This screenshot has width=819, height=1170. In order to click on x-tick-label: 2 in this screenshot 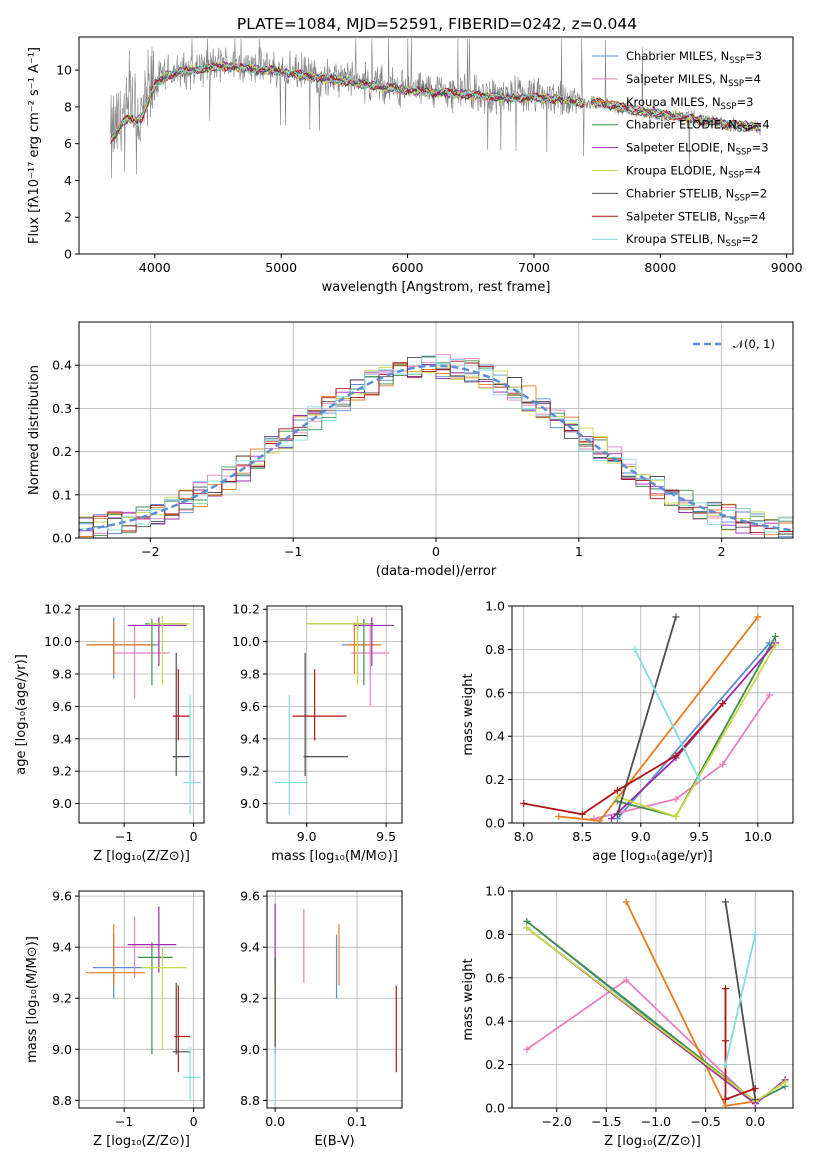, I will do `click(722, 551)`.